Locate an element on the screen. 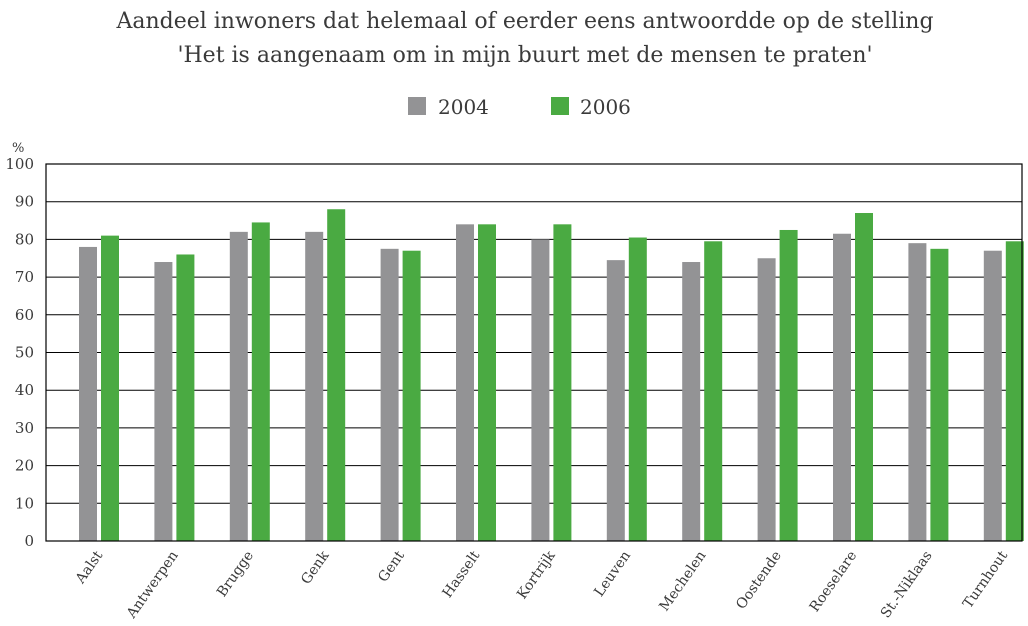 The image size is (1028, 626). y-tick-label: 0 is located at coordinates (29, 541).